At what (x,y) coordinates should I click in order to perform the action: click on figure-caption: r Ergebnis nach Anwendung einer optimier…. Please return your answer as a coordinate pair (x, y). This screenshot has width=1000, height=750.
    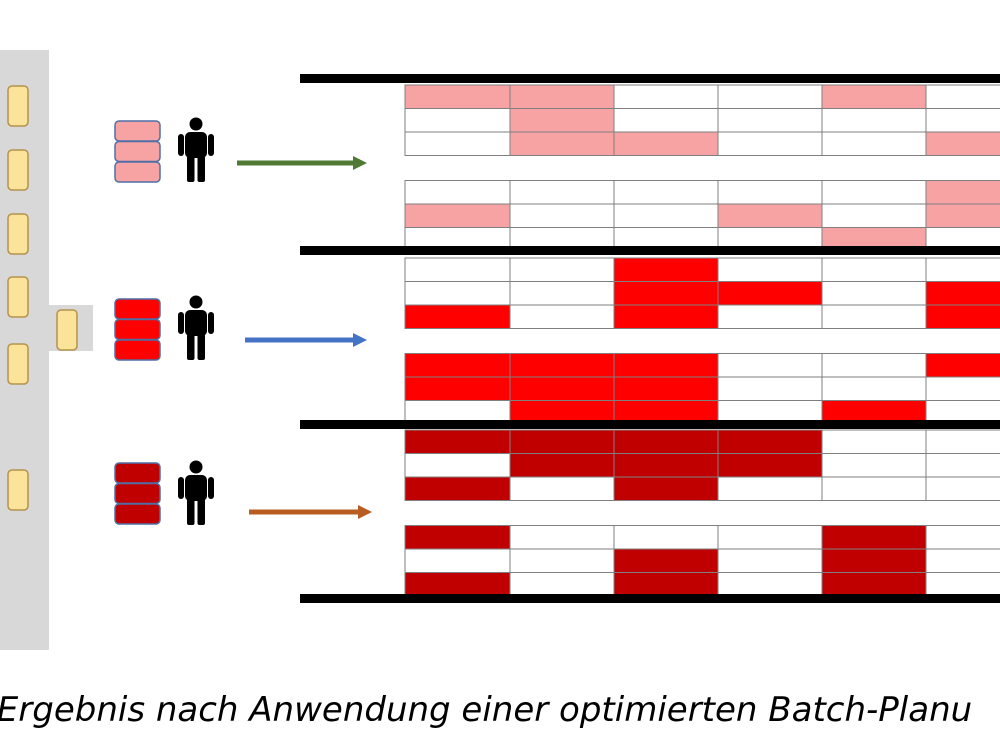
    Looking at the image, I should click on (500, 710).